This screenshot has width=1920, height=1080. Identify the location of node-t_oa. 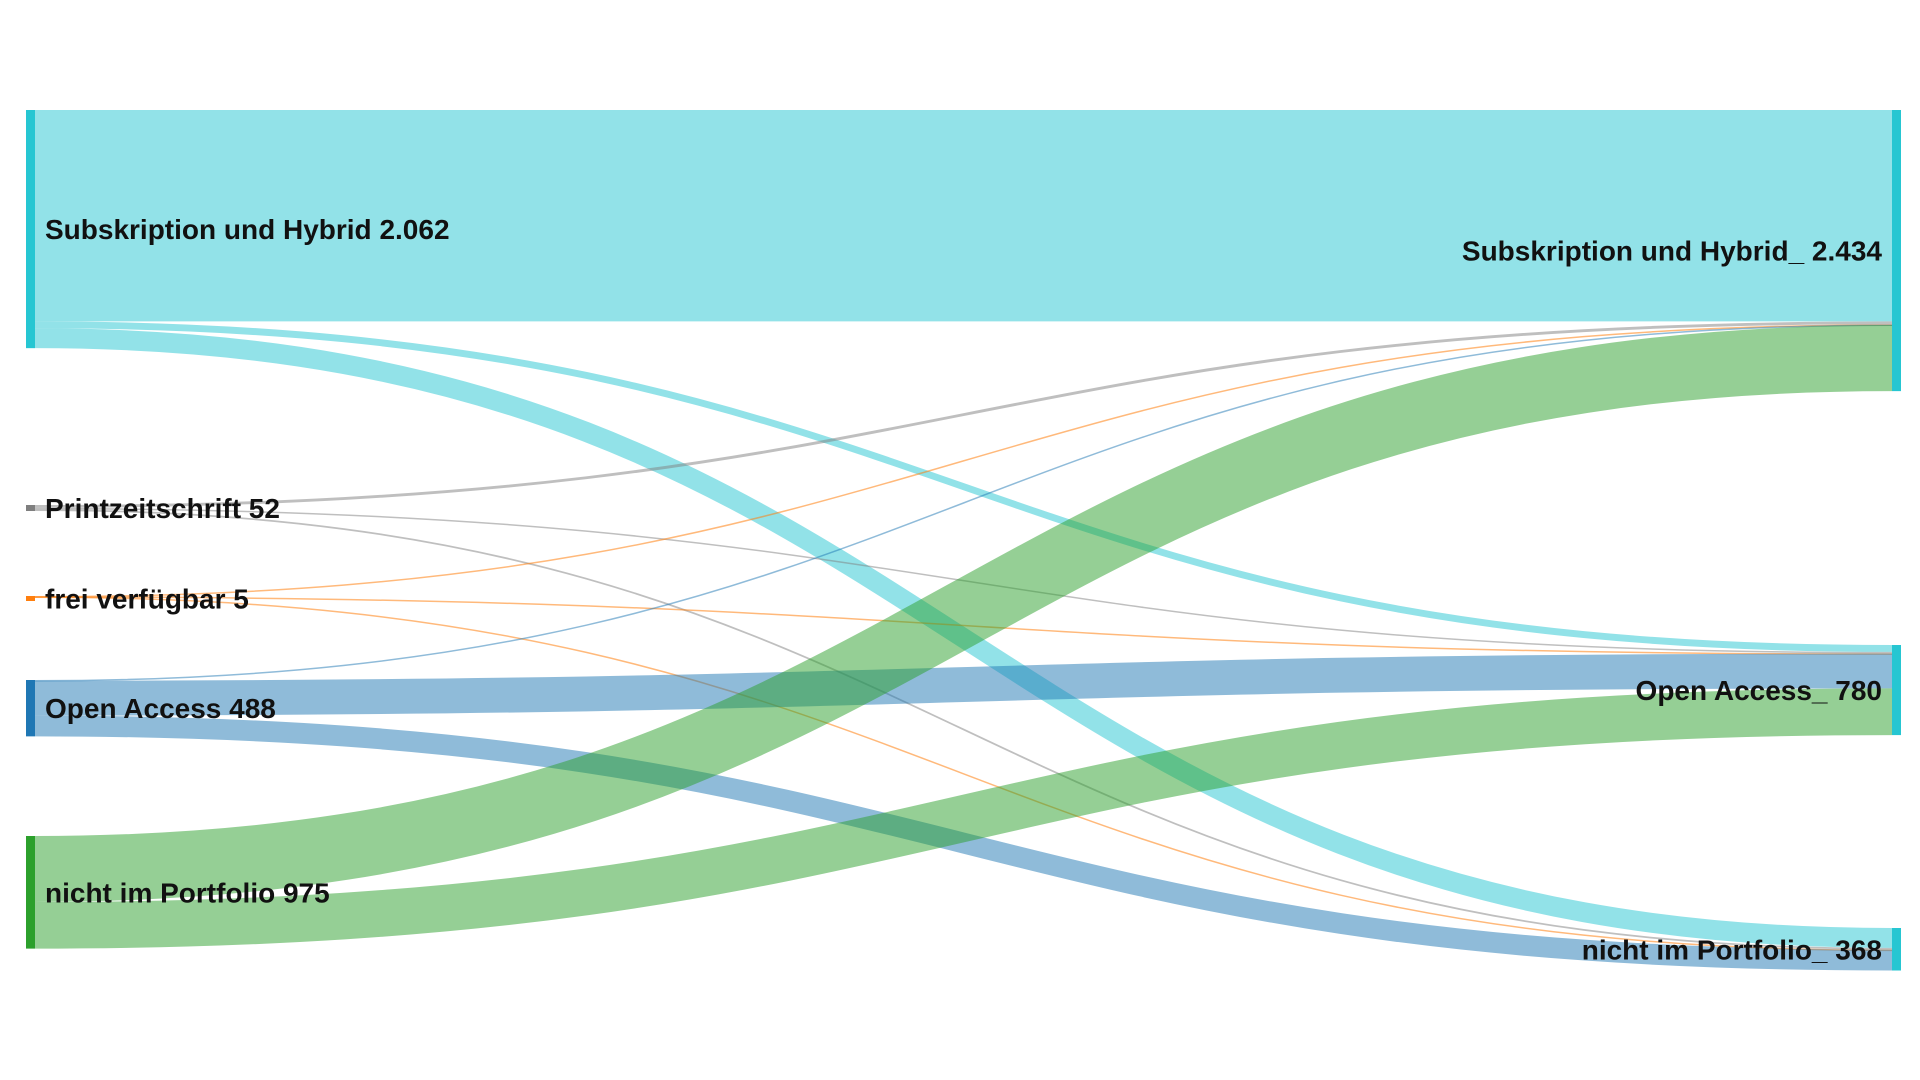
(1896, 690).